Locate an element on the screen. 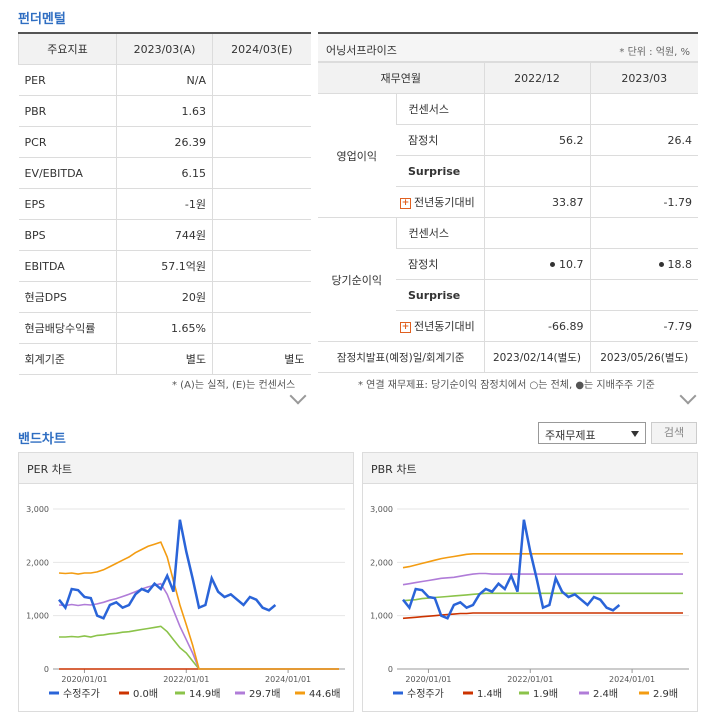 This screenshot has height=720, width=710. earnings-unit: * 단위 : 억원, % is located at coordinates (654, 52).